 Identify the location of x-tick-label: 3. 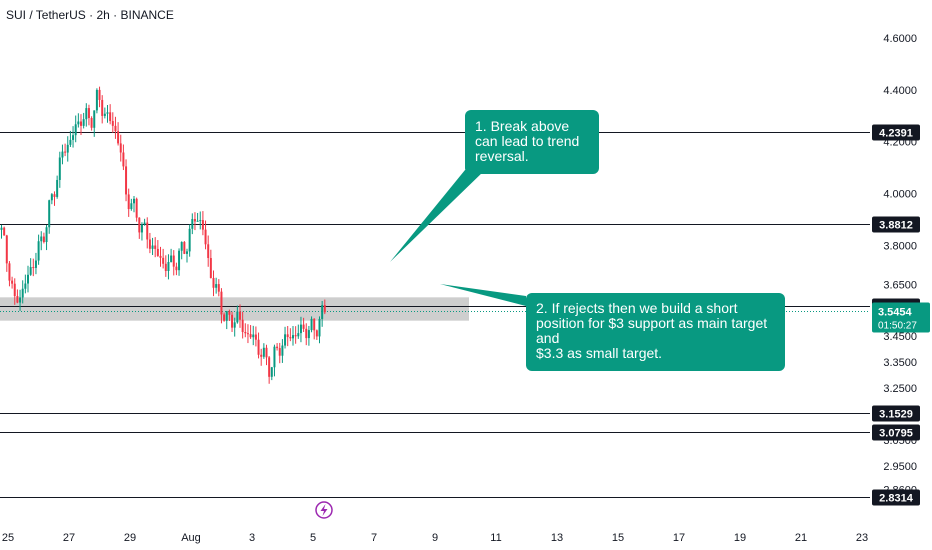
(252, 538).